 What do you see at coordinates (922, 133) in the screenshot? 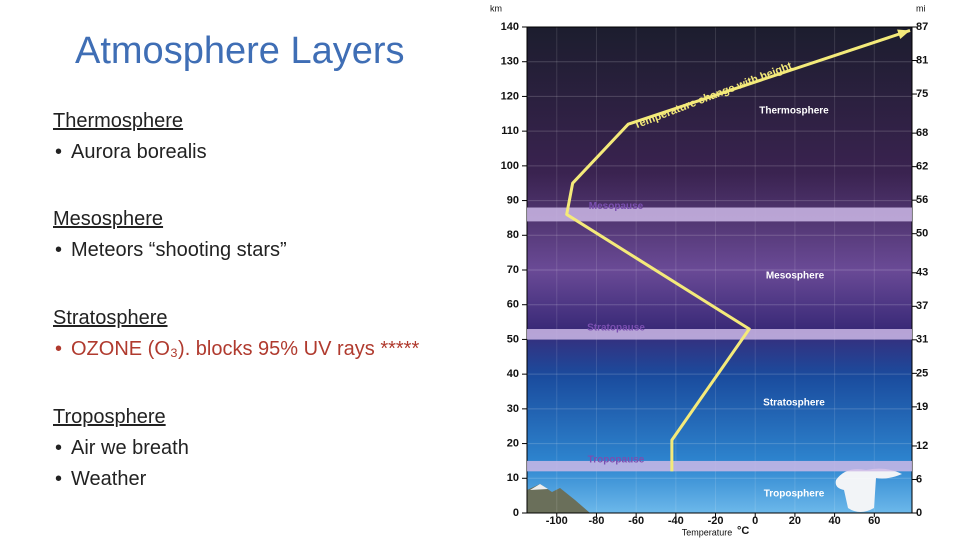
I see `y2-tick-label: 68` at bounding box center [922, 133].